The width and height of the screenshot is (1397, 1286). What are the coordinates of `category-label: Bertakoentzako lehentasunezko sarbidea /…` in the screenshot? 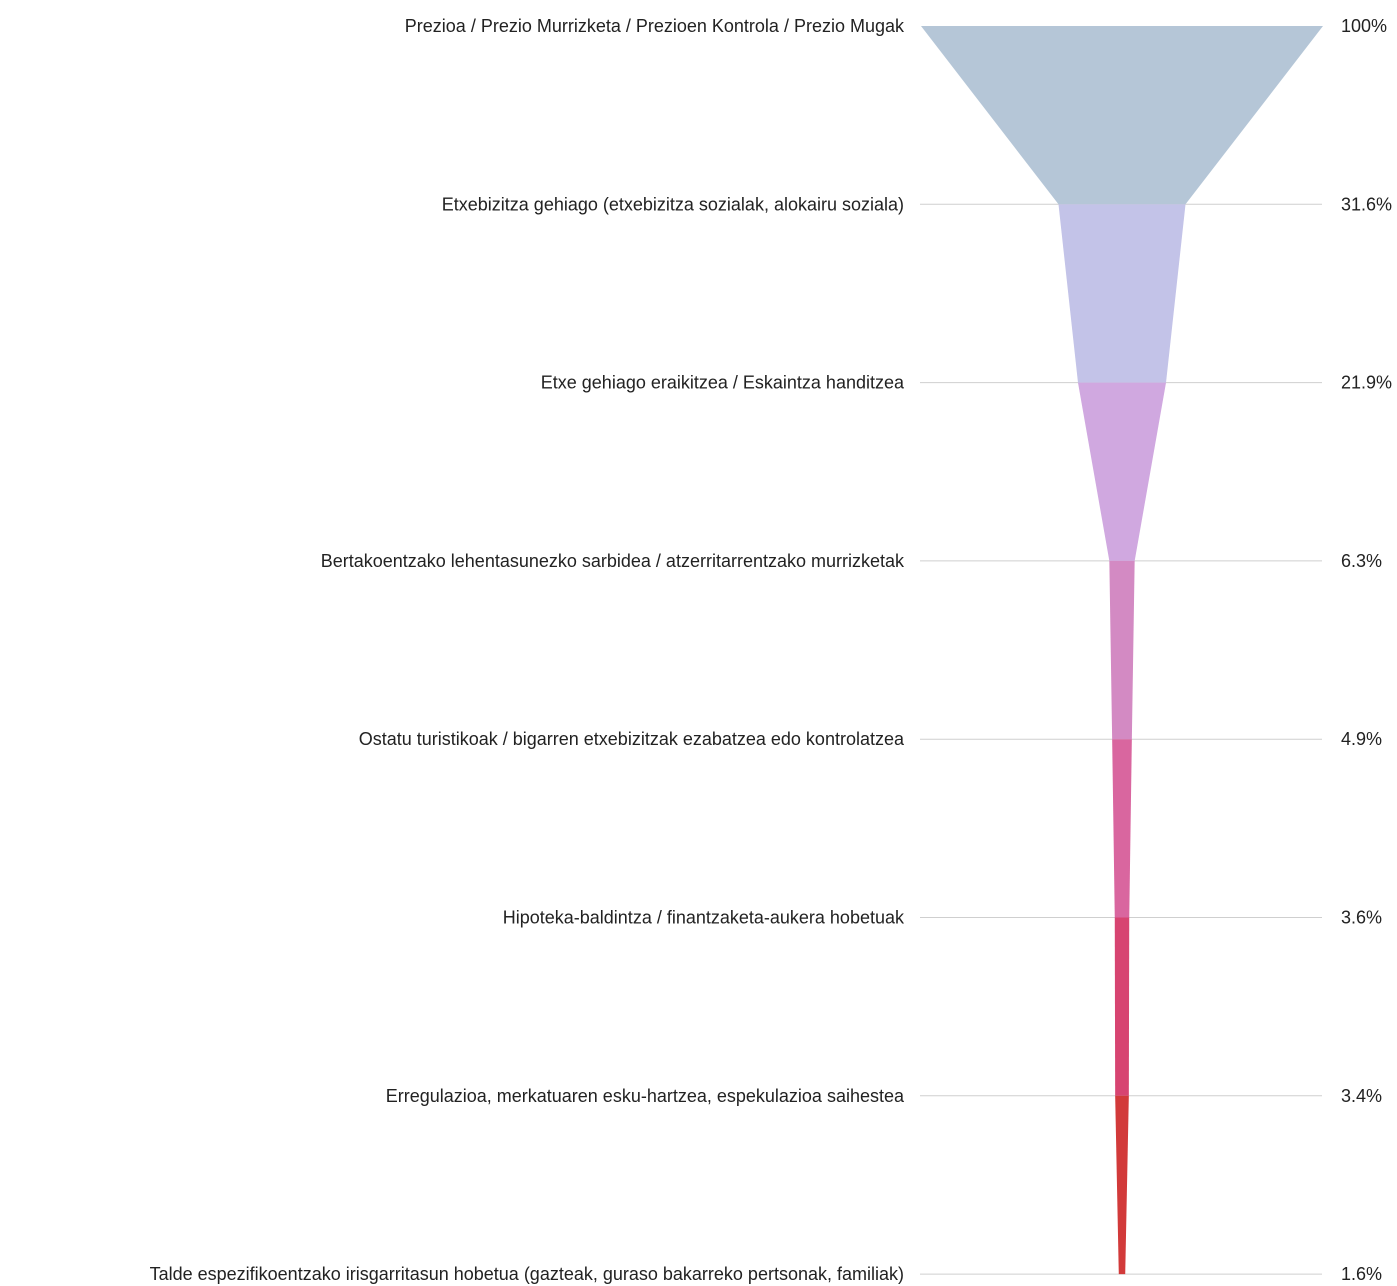 It's located at (613, 561).